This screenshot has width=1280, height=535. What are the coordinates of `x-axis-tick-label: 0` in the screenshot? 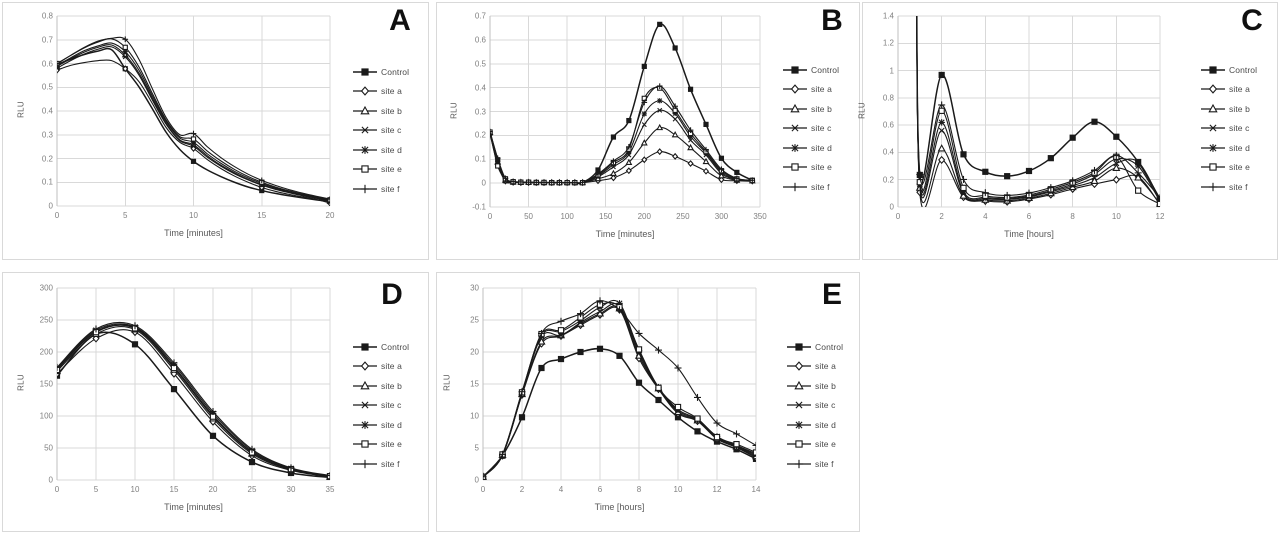 It's located at (898, 216).